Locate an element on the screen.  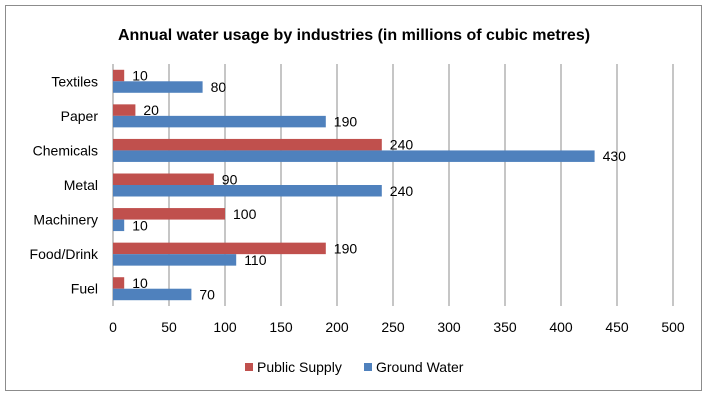
data-label: 20 is located at coordinates (151, 110).